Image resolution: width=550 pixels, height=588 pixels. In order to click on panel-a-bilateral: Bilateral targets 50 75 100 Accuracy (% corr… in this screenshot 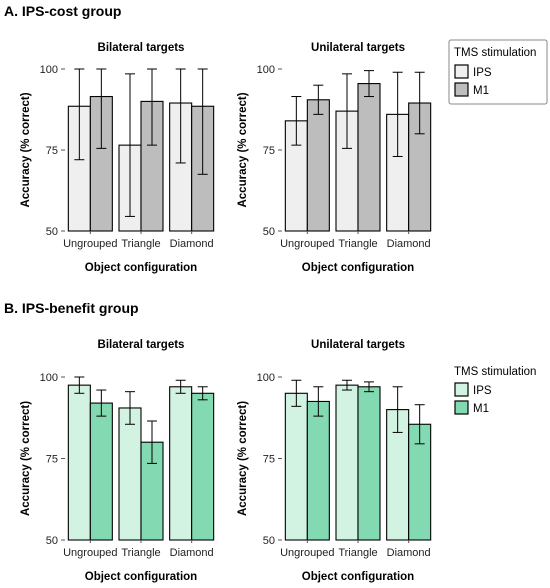, I will do `click(117, 158)`.